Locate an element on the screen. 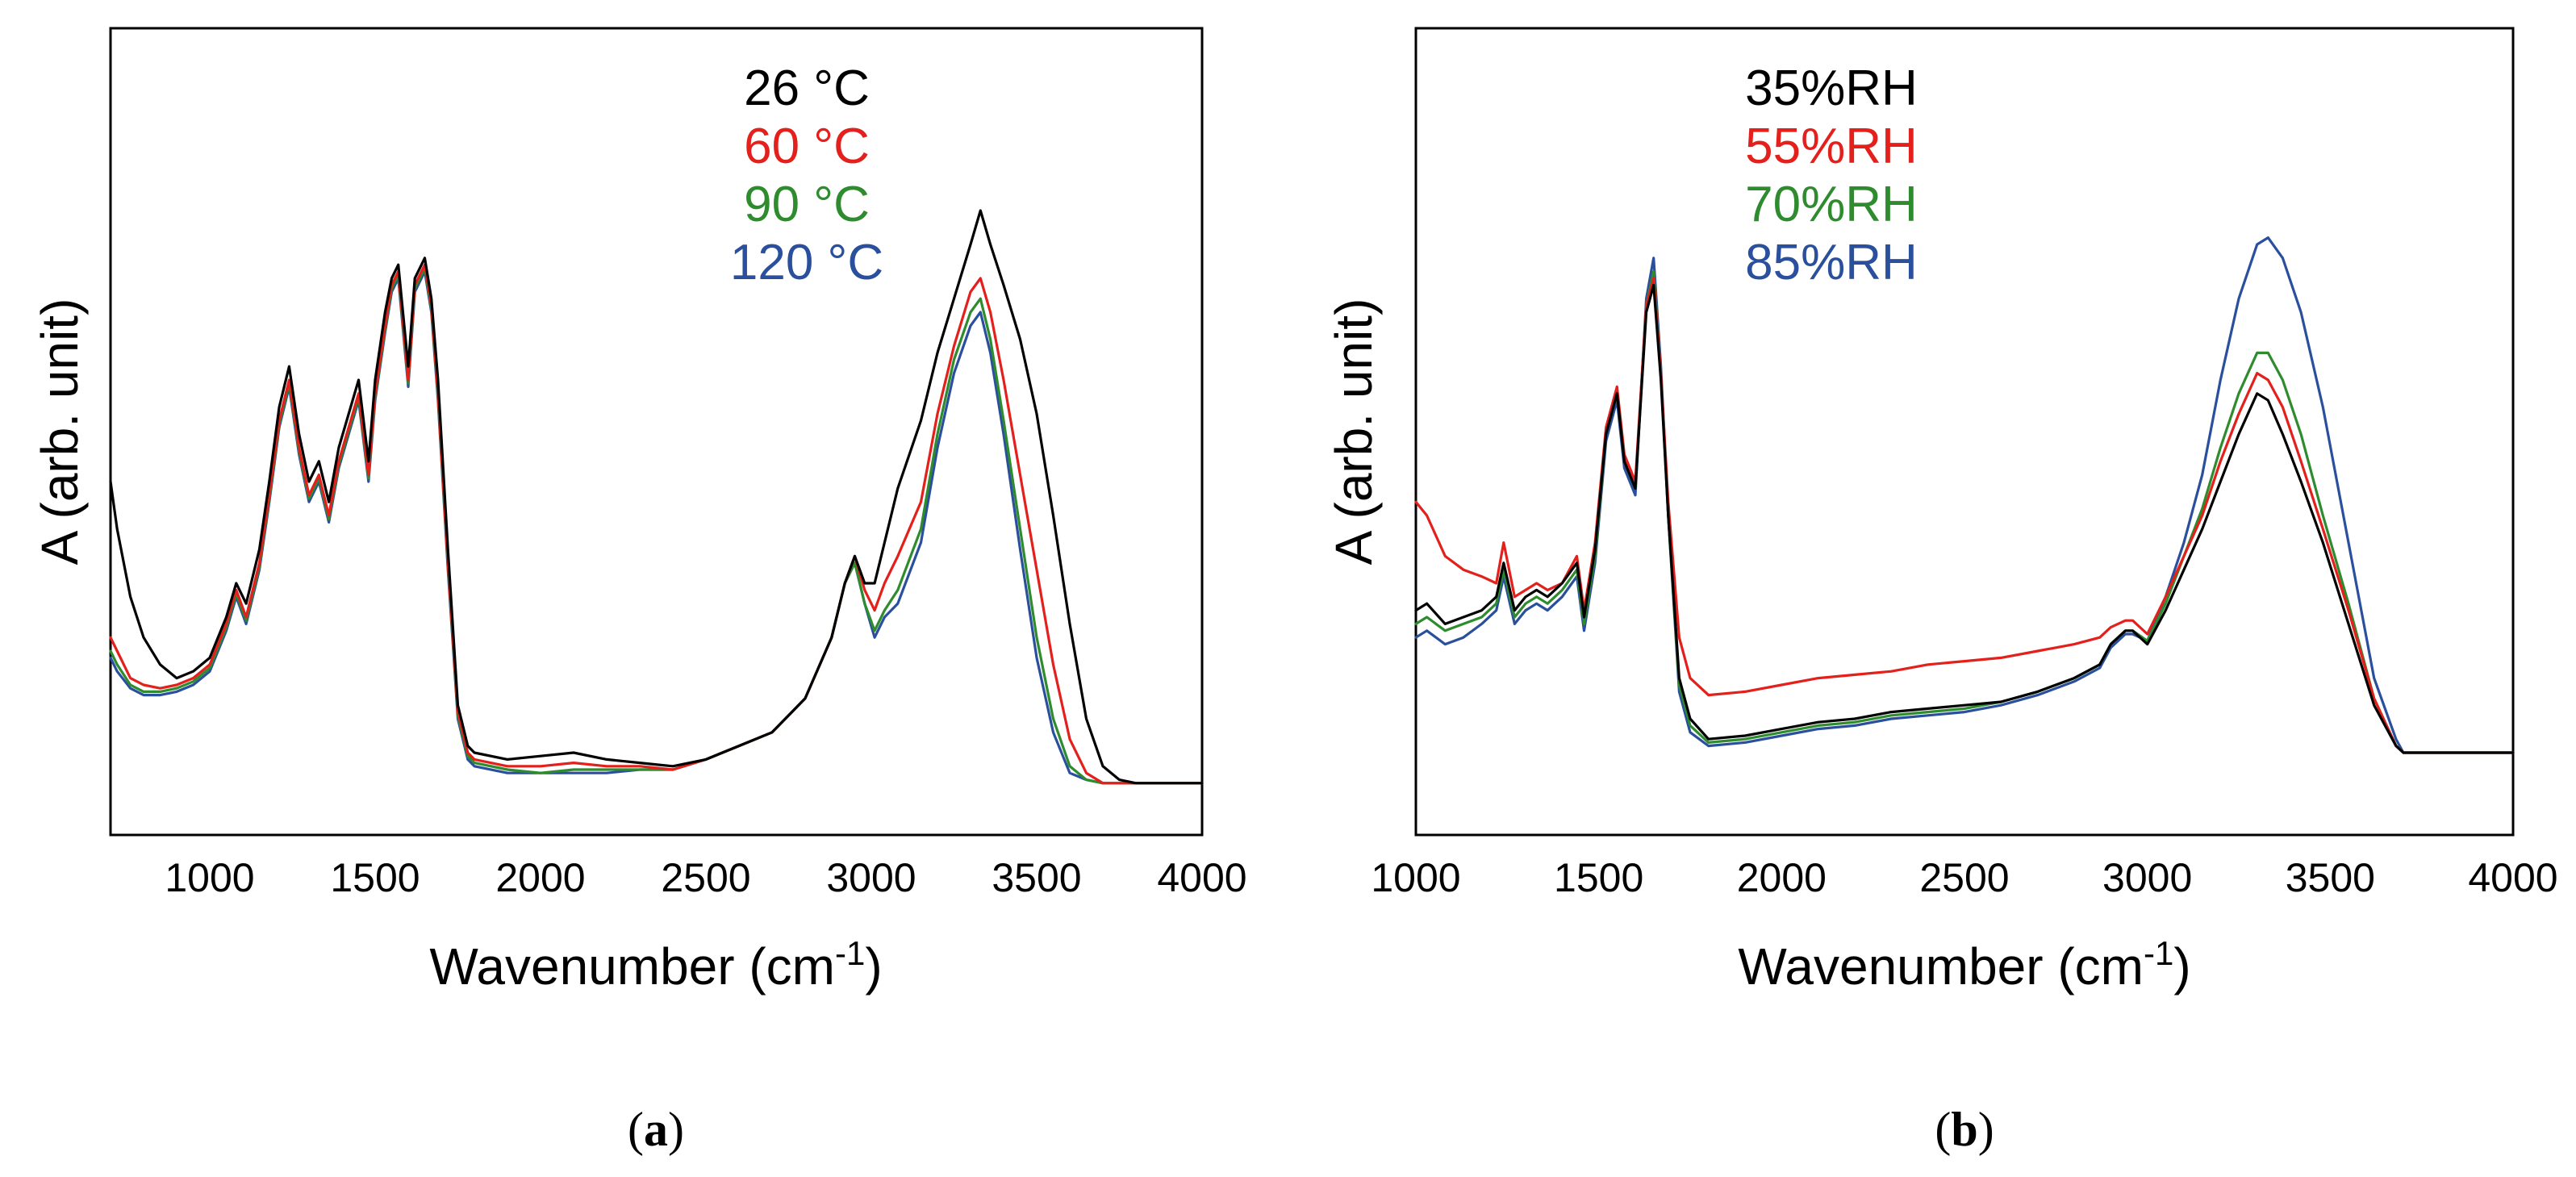  x-tick-label-b-5: 3500 is located at coordinates (2330, 877).